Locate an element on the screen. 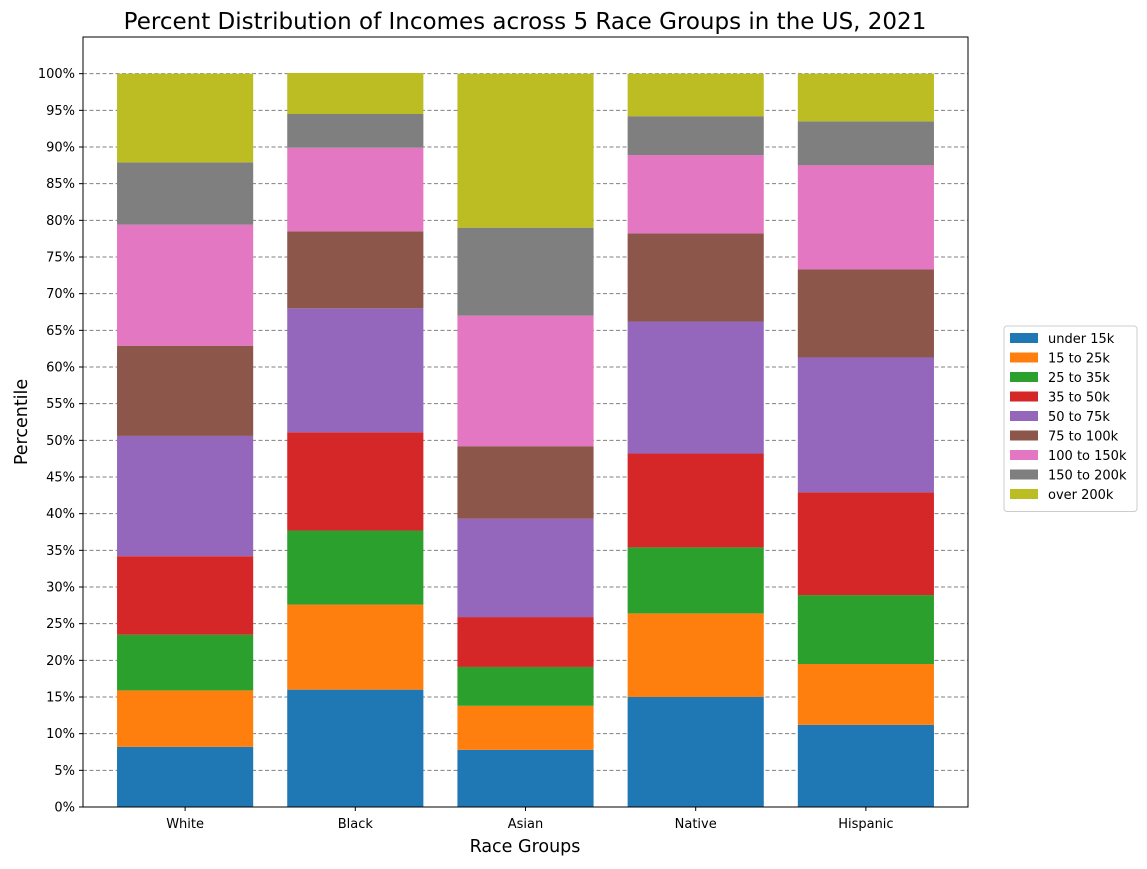 The width and height of the screenshot is (1147, 869). y-tick-label: 15% is located at coordinates (60, 698).